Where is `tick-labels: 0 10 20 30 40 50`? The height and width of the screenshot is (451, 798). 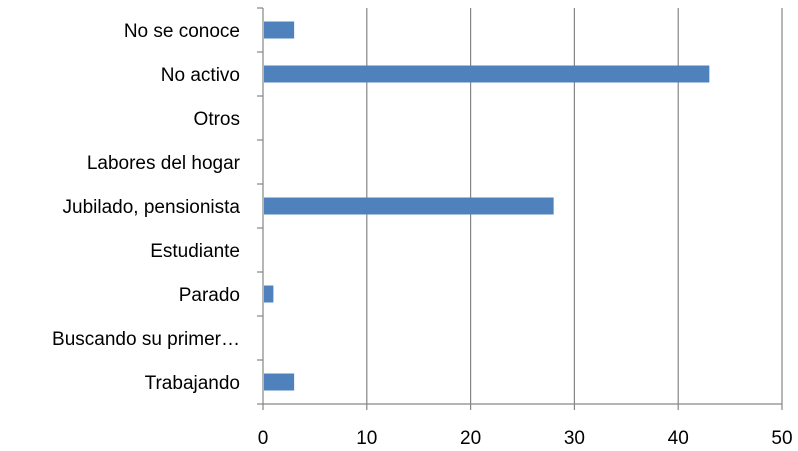 tick-labels: 0 10 20 30 40 50 is located at coordinates (525, 438).